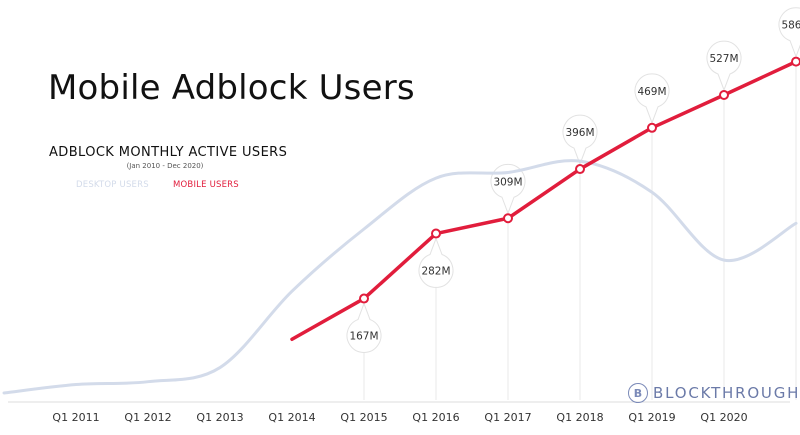 The height and width of the screenshot is (435, 800). Describe the element at coordinates (147, 417) in the screenshot. I see `x-tick-label: Q1 2012` at that location.